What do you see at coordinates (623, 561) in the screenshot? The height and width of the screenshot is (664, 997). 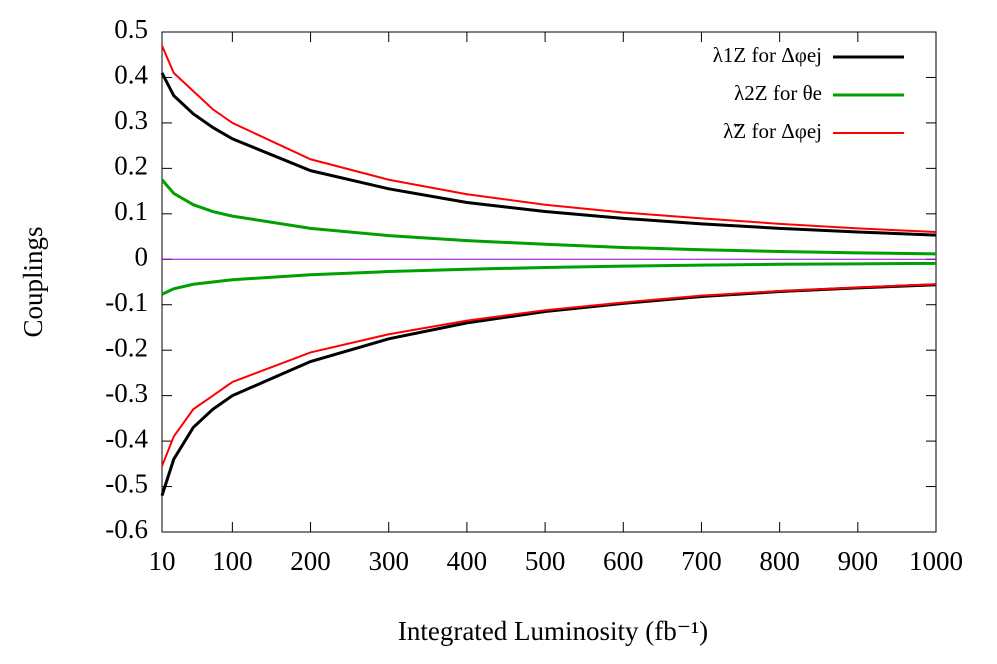 I see `x-tick-label: 600` at bounding box center [623, 561].